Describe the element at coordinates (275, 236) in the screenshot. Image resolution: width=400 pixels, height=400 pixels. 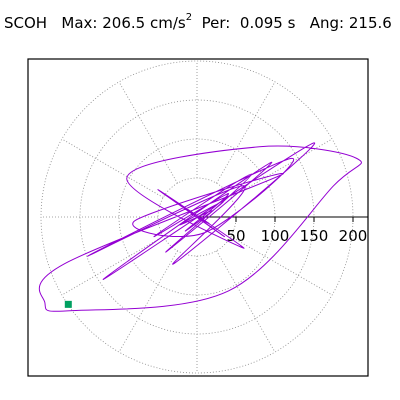
I see `radial-tick-label: 100` at that location.